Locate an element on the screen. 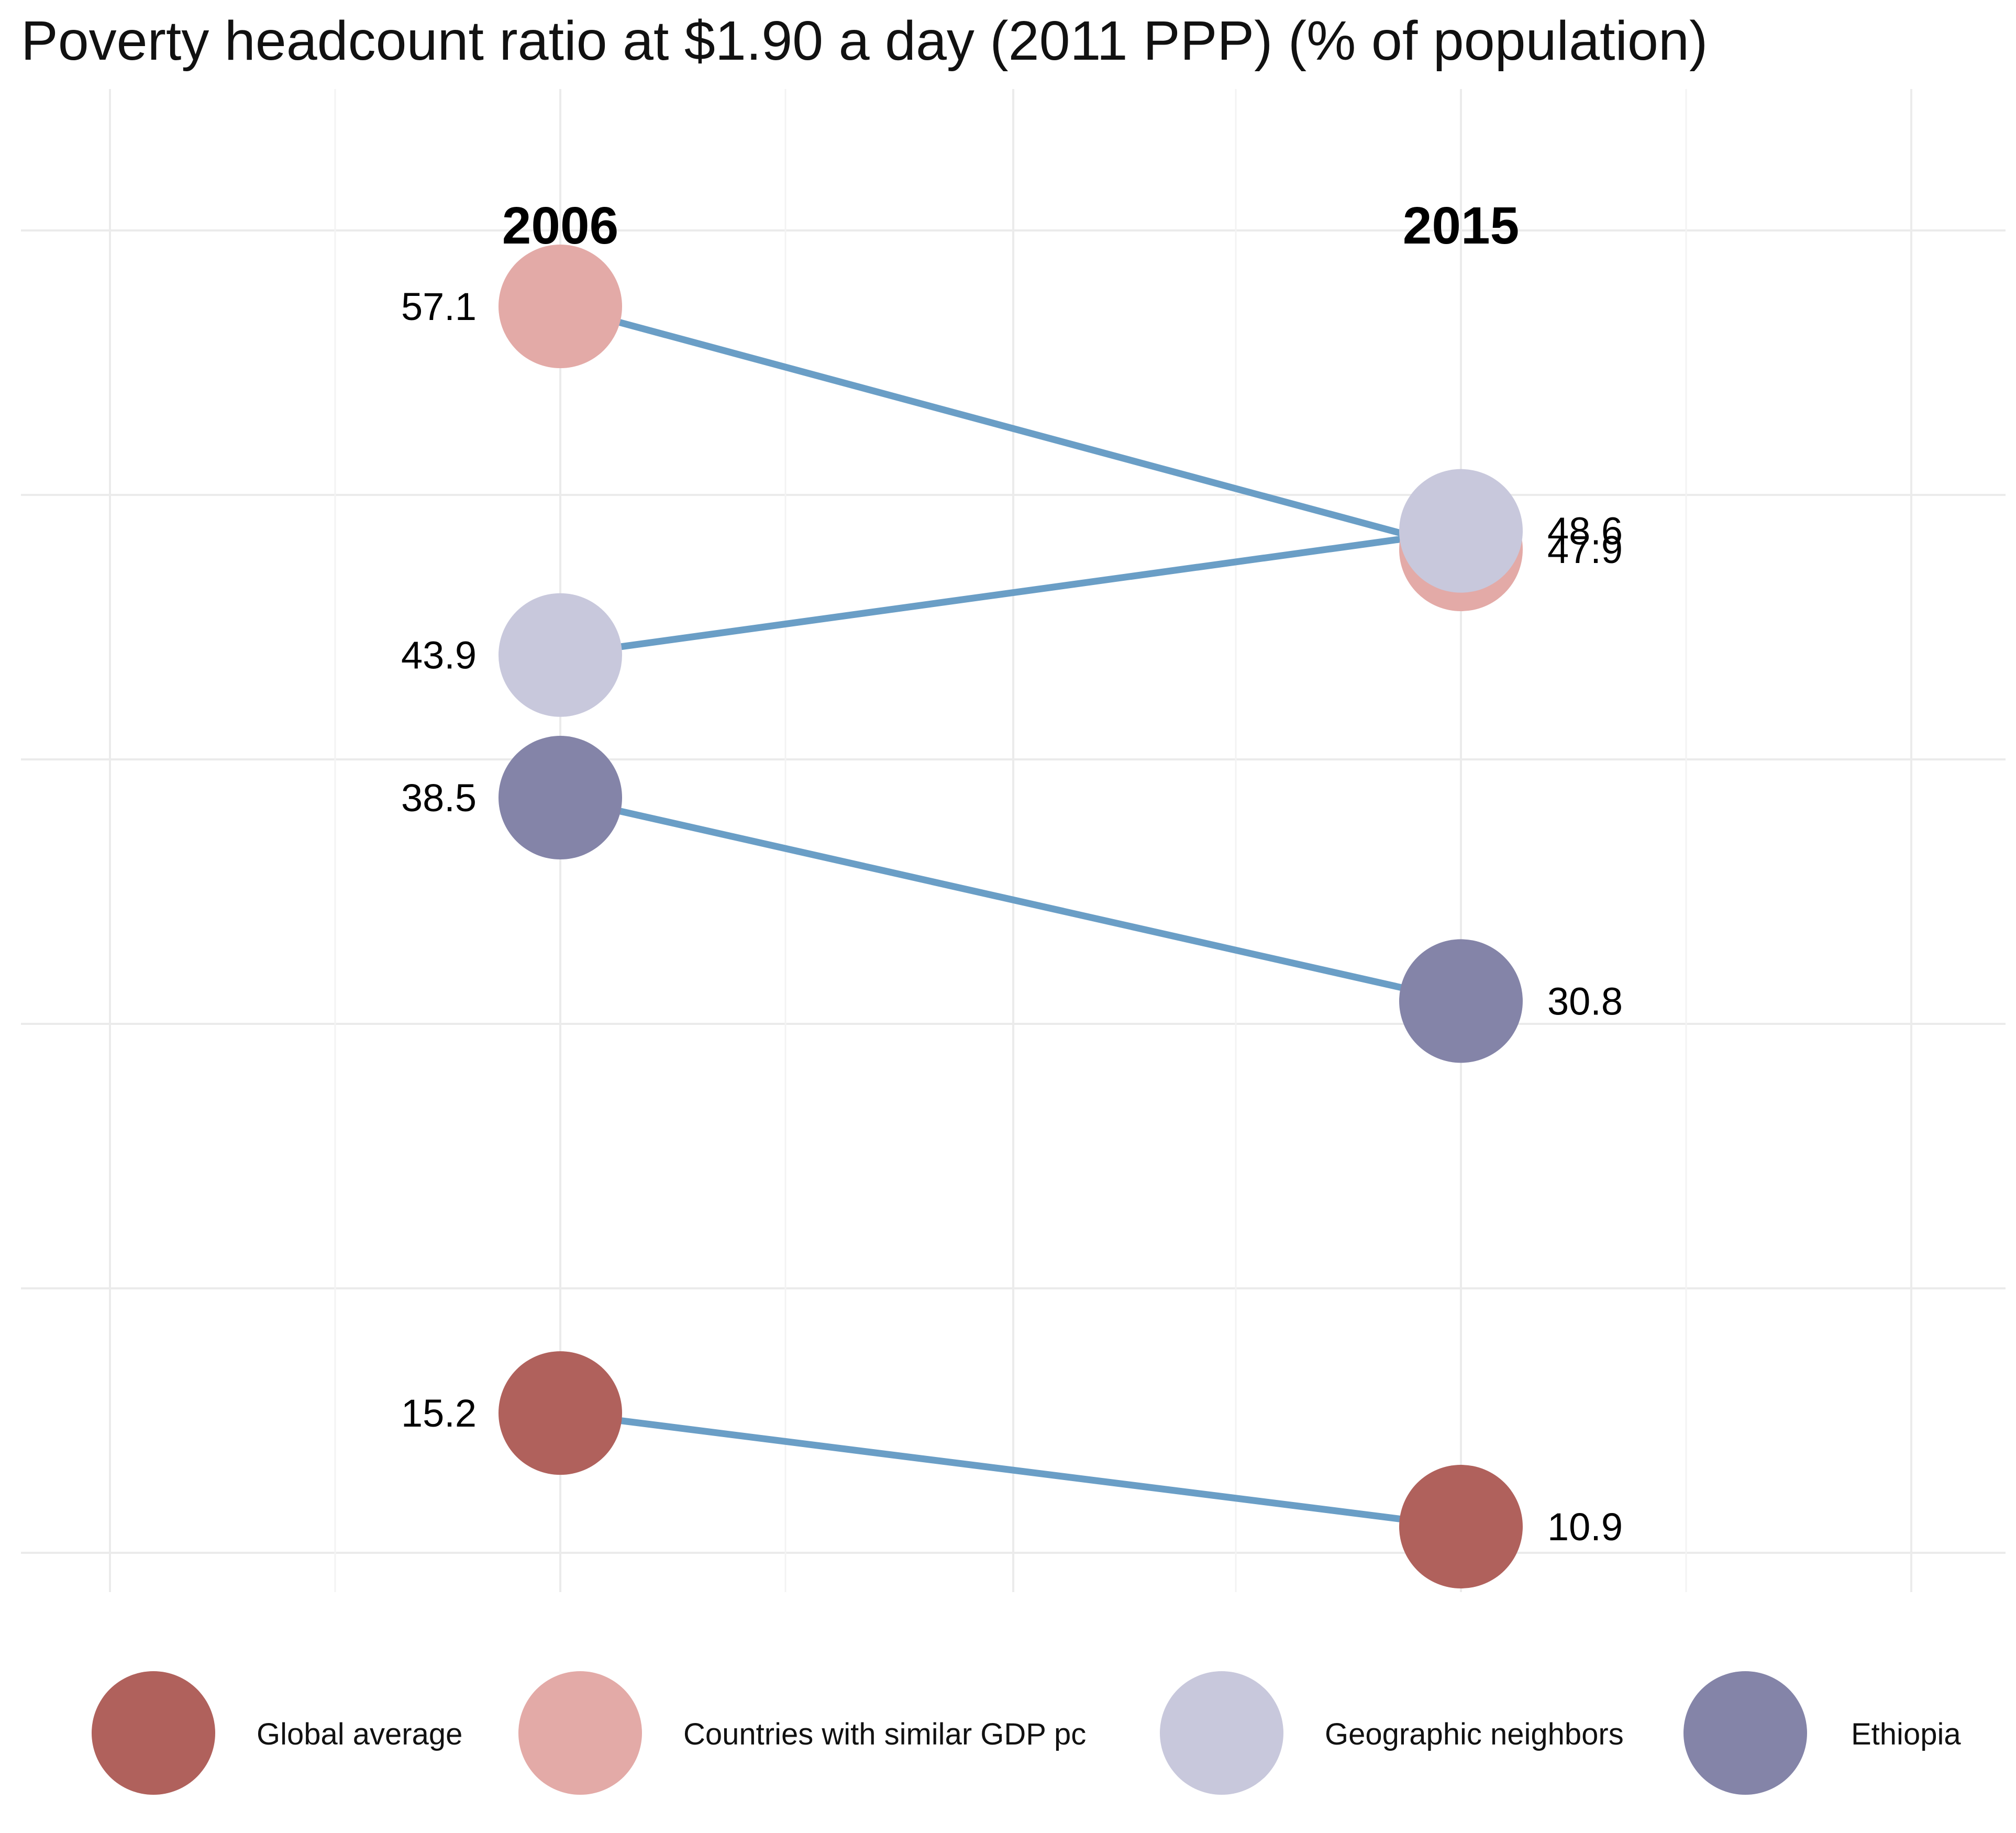  value-label-2-0: 43.9 is located at coordinates (439, 655).